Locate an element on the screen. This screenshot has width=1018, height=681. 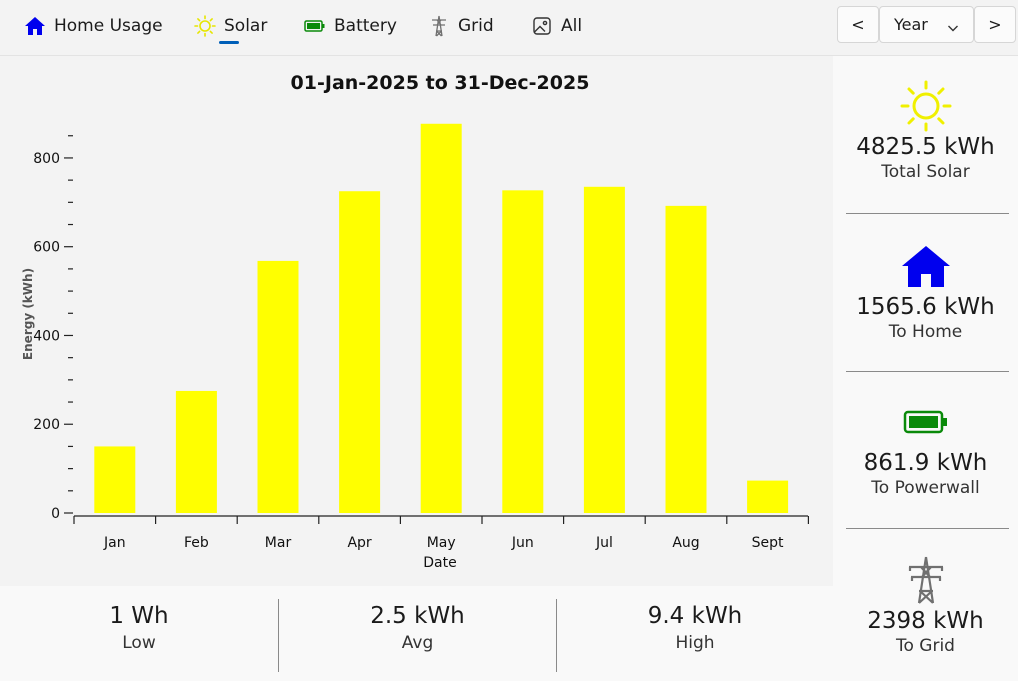
summary-to-home: 1565.6 kWh To Home is located at coordinates (925, 290).